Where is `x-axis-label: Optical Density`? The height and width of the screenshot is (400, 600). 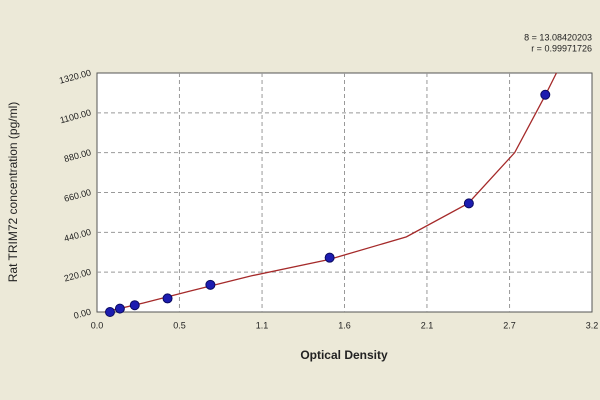 x-axis-label: Optical Density is located at coordinates (344, 355).